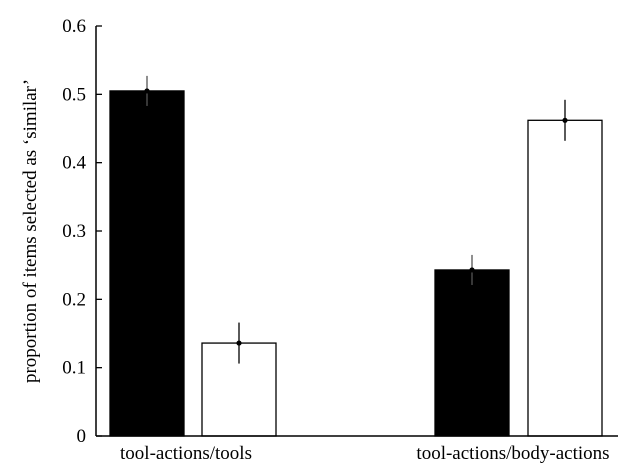 The image size is (640, 464). What do you see at coordinates (74, 368) in the screenshot?
I see `y-tick-label: 0.1` at bounding box center [74, 368].